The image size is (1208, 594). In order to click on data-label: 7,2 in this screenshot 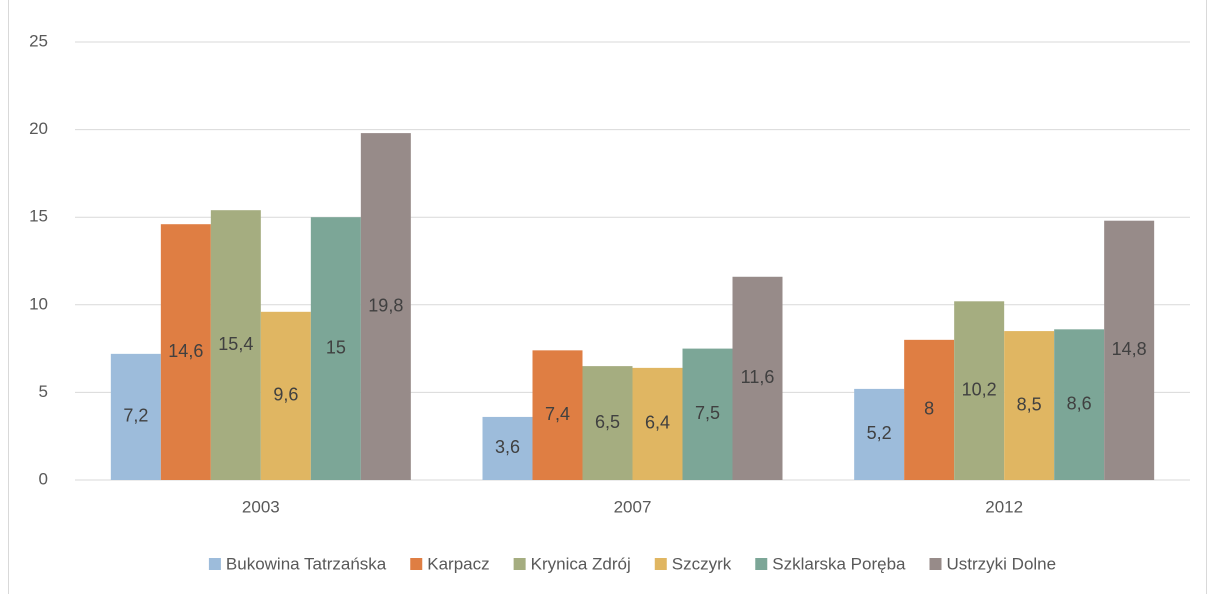, I will do `click(135, 416)`.